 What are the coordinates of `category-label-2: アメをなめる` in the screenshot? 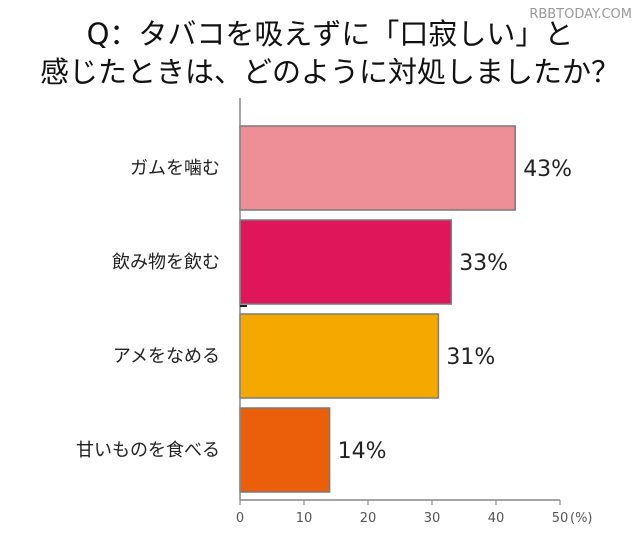 It's located at (166, 356).